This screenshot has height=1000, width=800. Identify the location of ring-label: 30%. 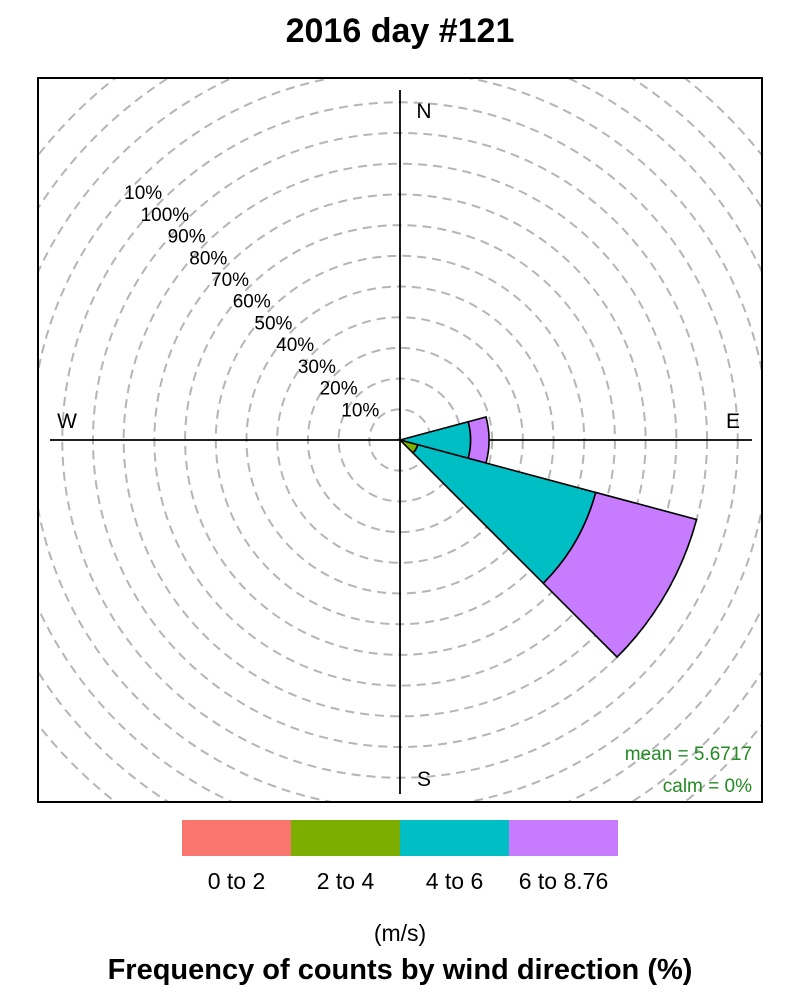
(317, 367).